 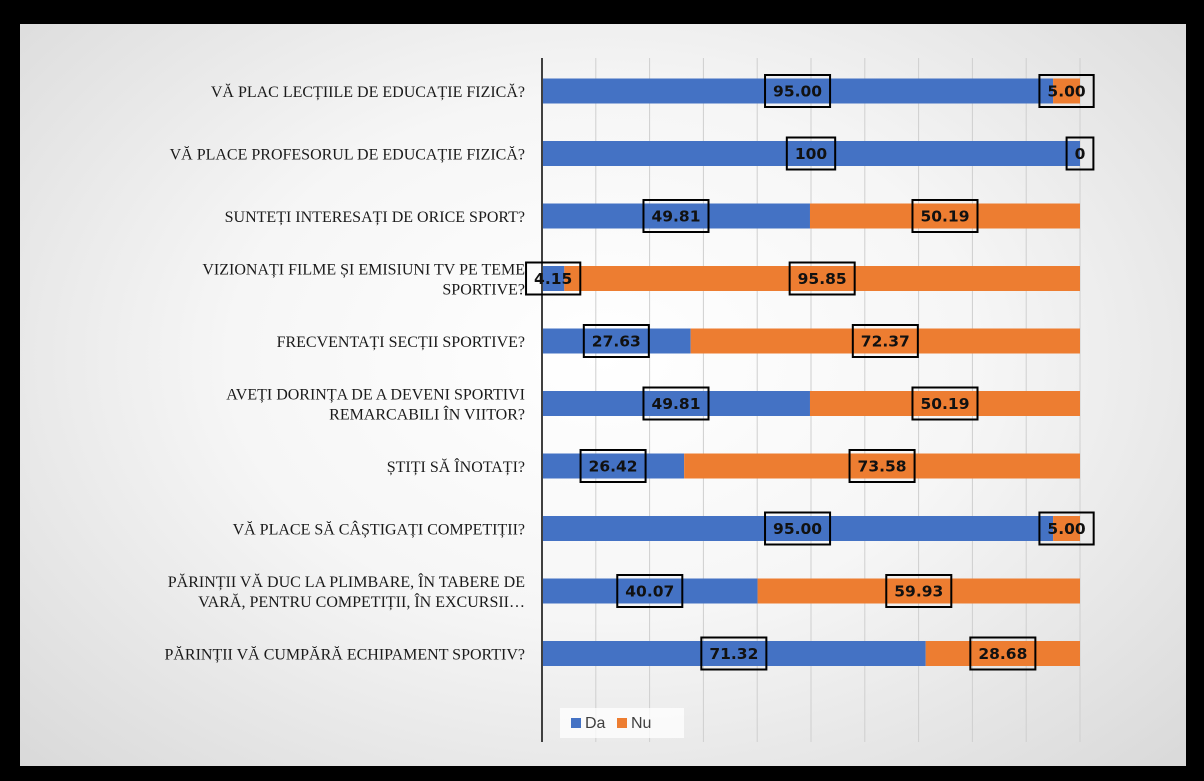 I want to click on category-label: ȘTIȚI SĂ ÎNOTAȚI?, so click(x=456, y=466).